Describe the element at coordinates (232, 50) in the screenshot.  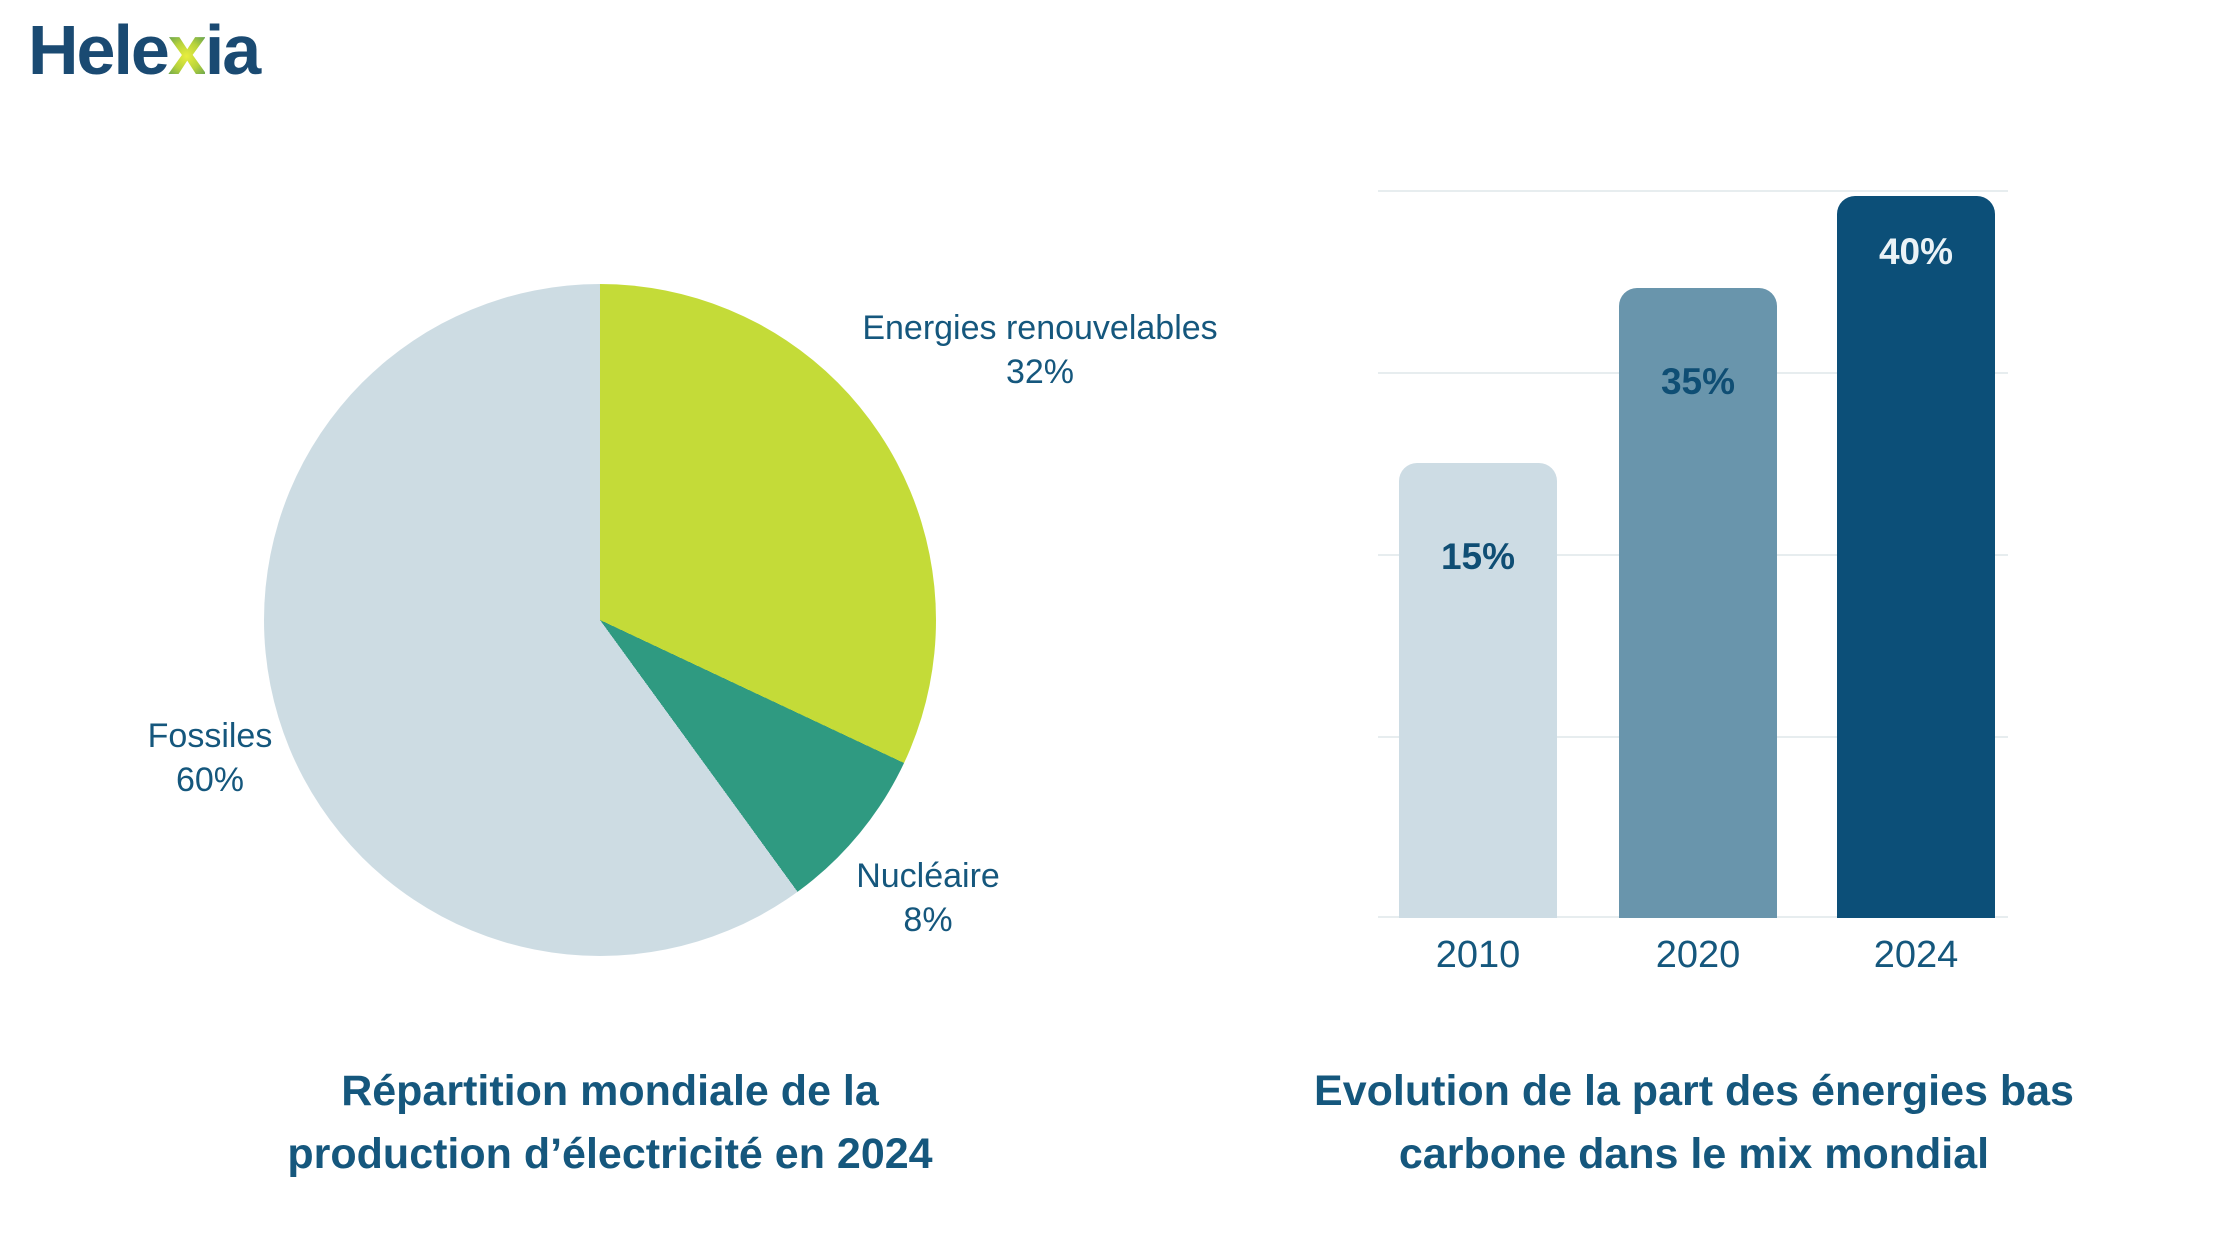
I see `logo-text-post: ia` at that location.